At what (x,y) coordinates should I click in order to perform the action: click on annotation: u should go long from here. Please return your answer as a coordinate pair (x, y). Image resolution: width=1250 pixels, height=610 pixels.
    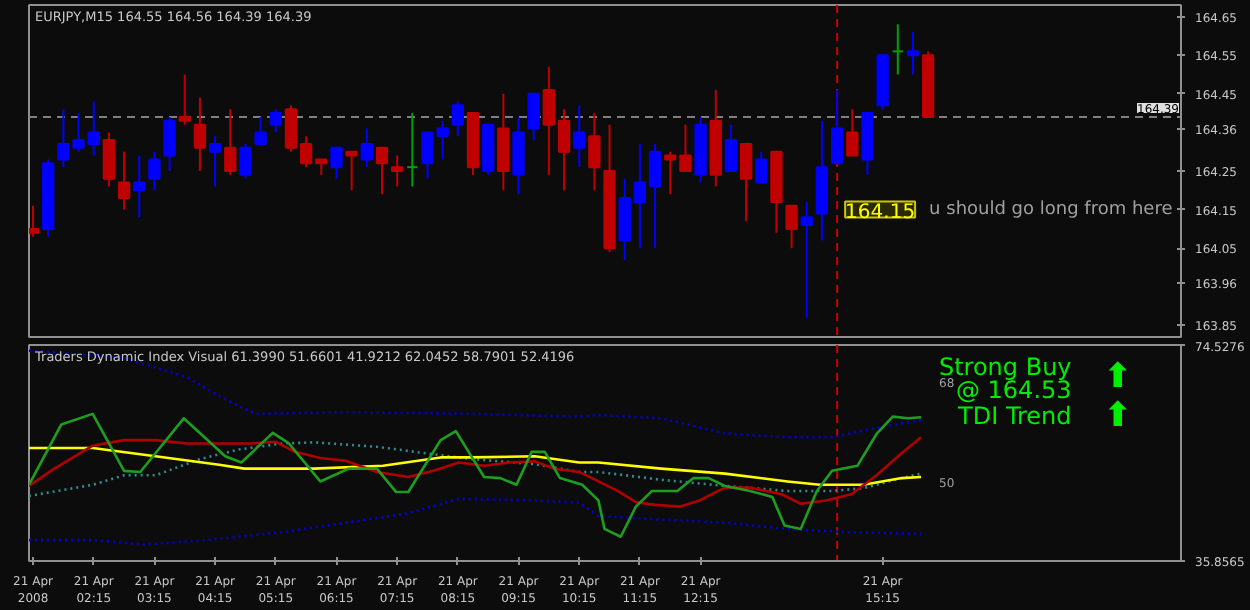
    Looking at the image, I should click on (1051, 209).